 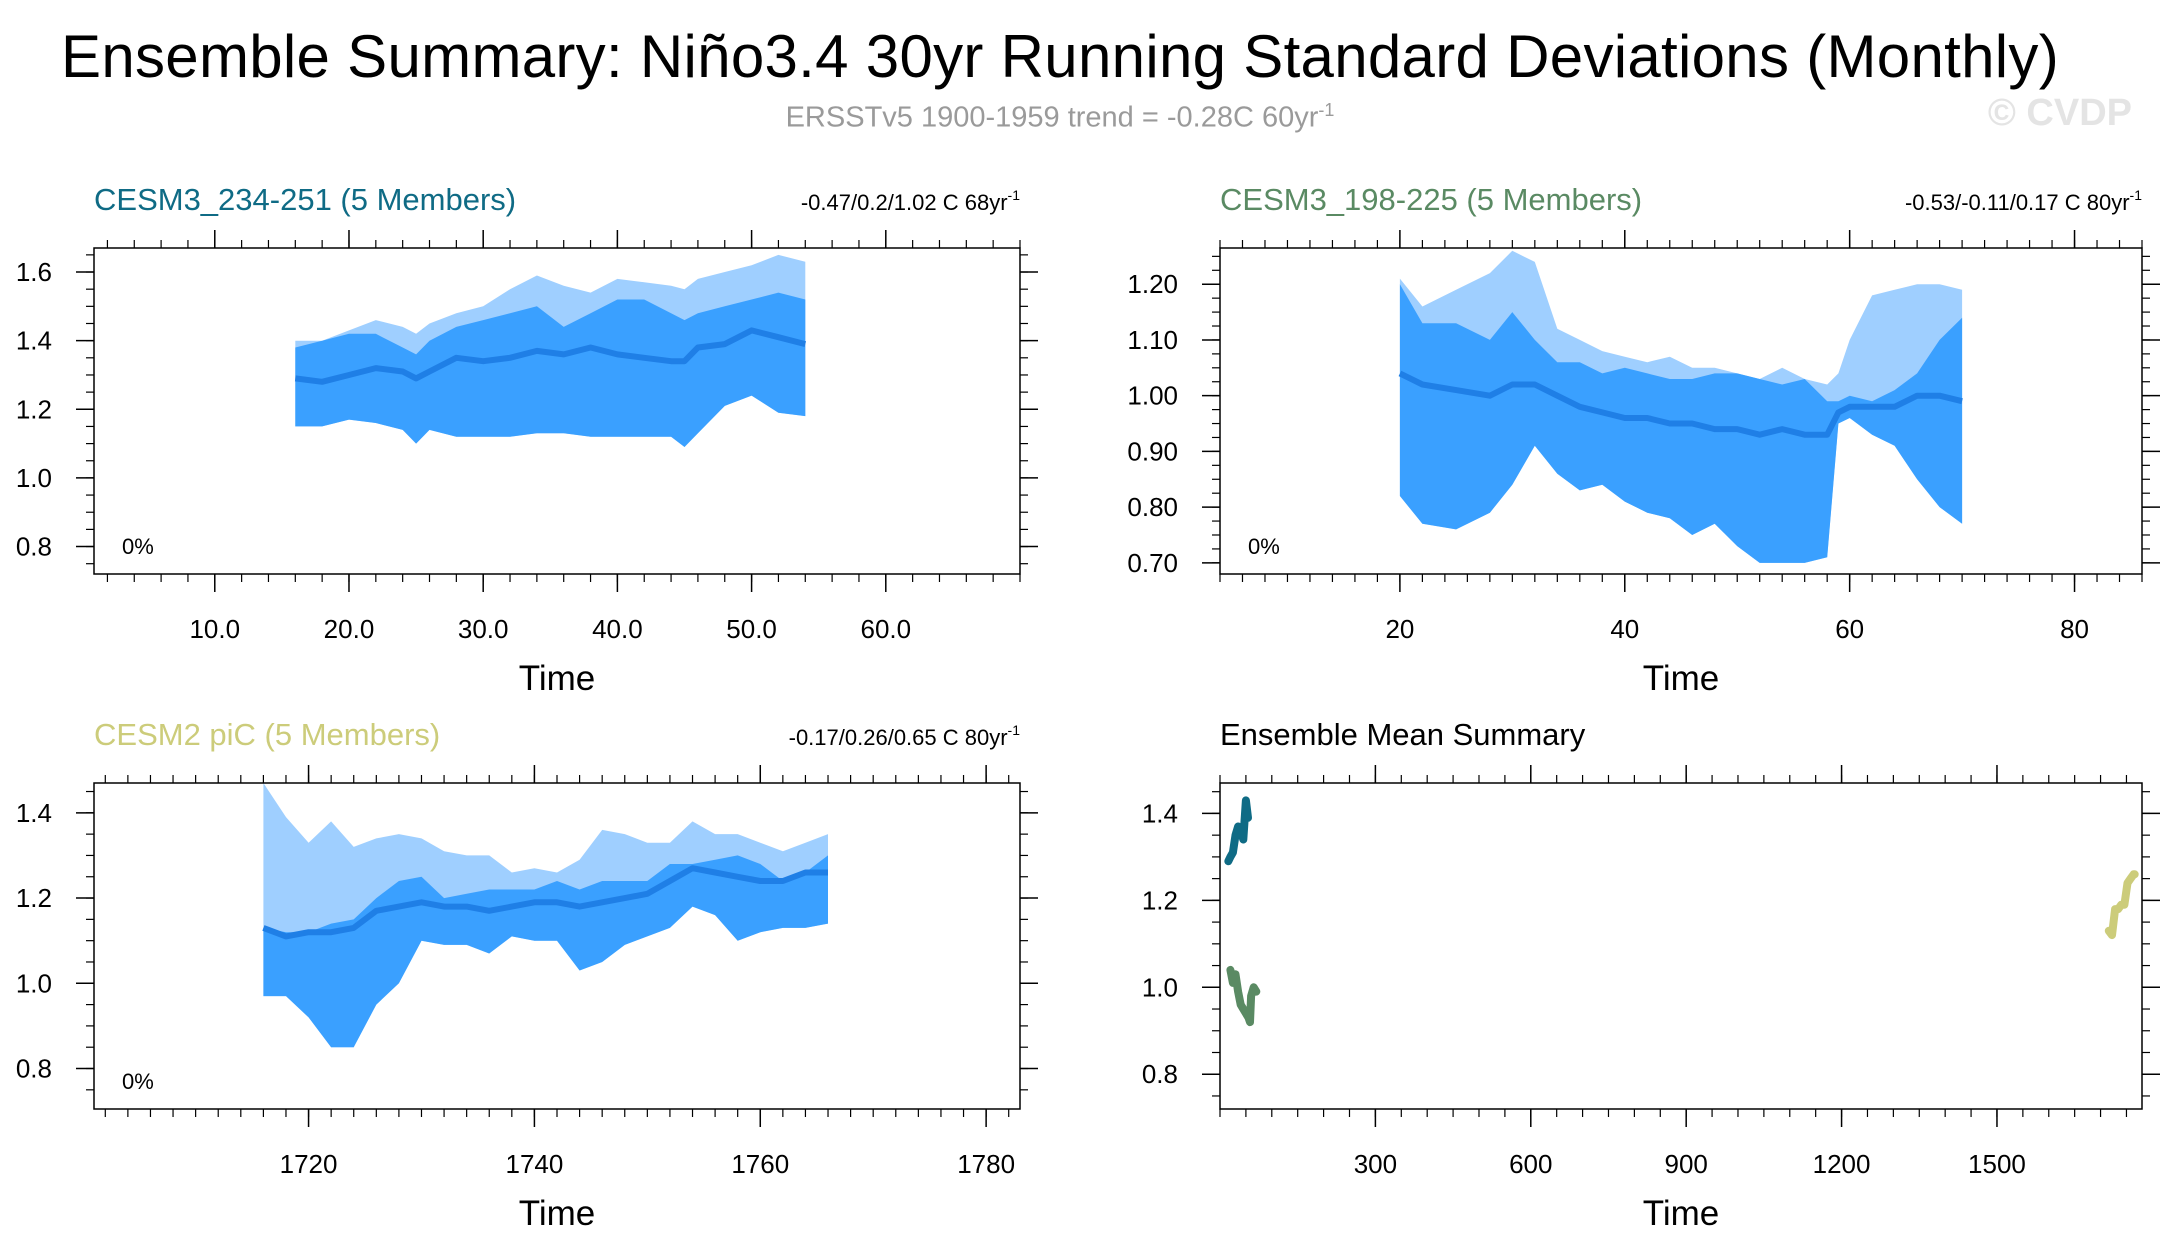 I want to click on subtitle: ERSSTv5 1900-1959 trend = -0.28C 60yr-1, so click(x=1060, y=117).